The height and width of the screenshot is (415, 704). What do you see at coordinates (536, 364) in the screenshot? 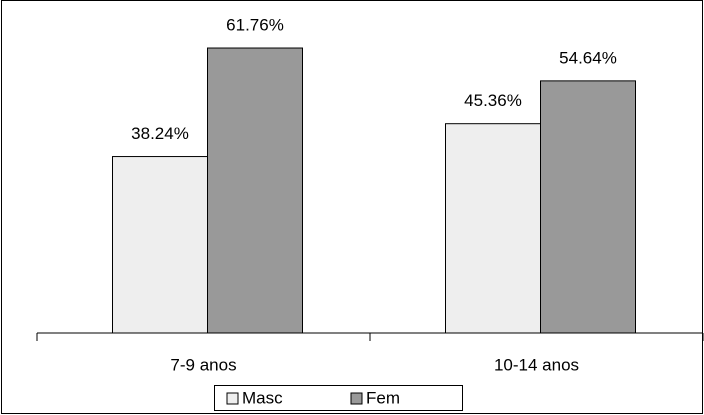
I see `x-tick-label: 10-14 anos` at bounding box center [536, 364].